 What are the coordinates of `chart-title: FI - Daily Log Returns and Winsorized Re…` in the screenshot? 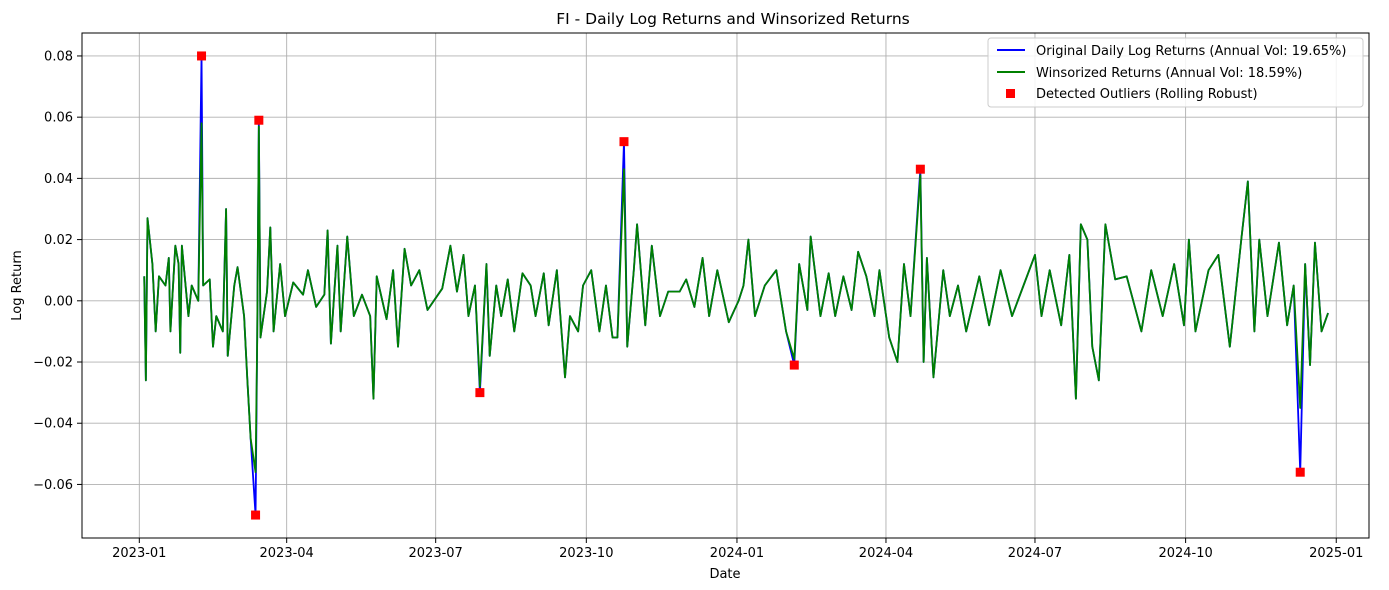 It's located at (733, 19).